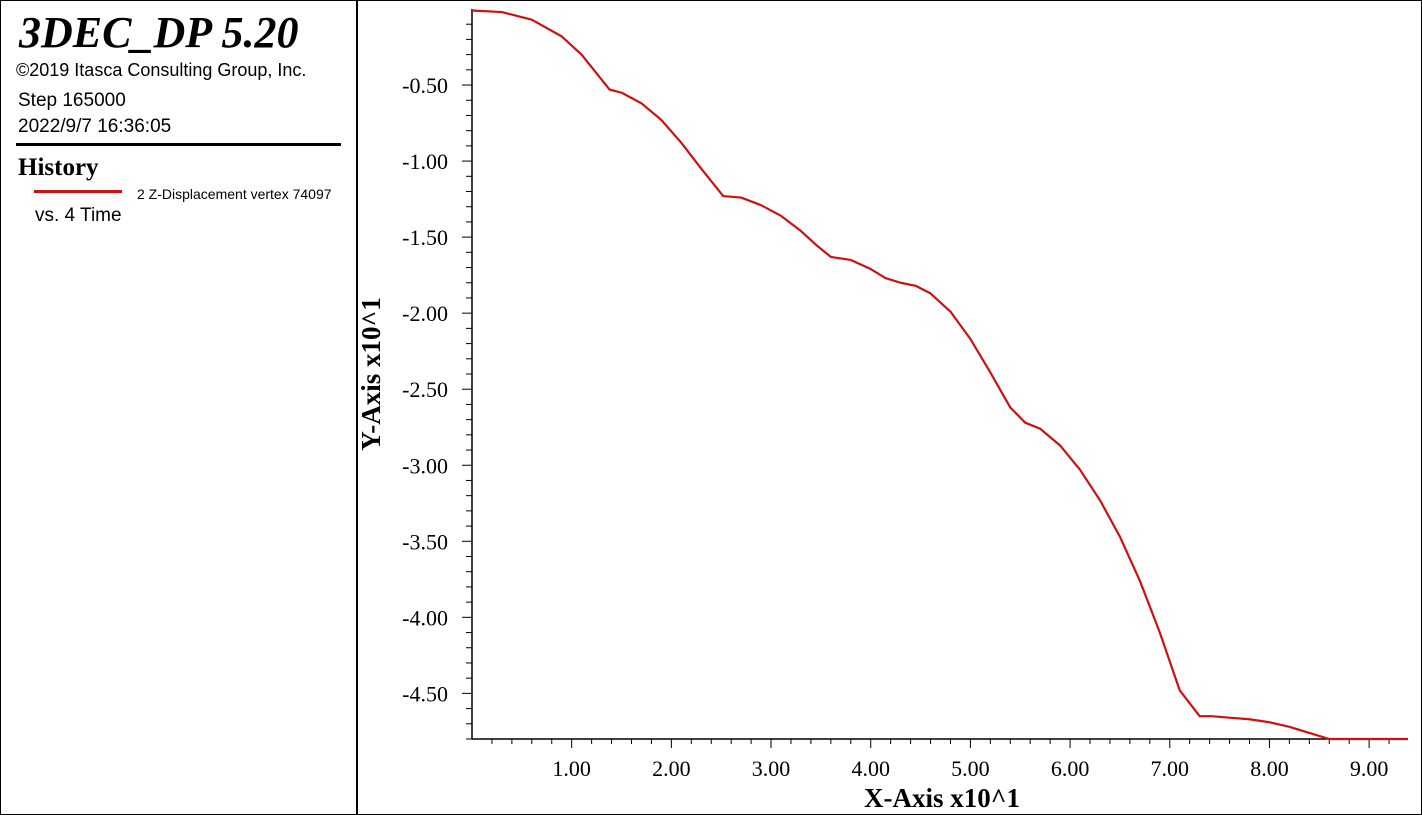 This screenshot has width=1422, height=815. Describe the element at coordinates (372, 373) in the screenshot. I see `y-axis-label: Y-Axis x10^1` at that location.